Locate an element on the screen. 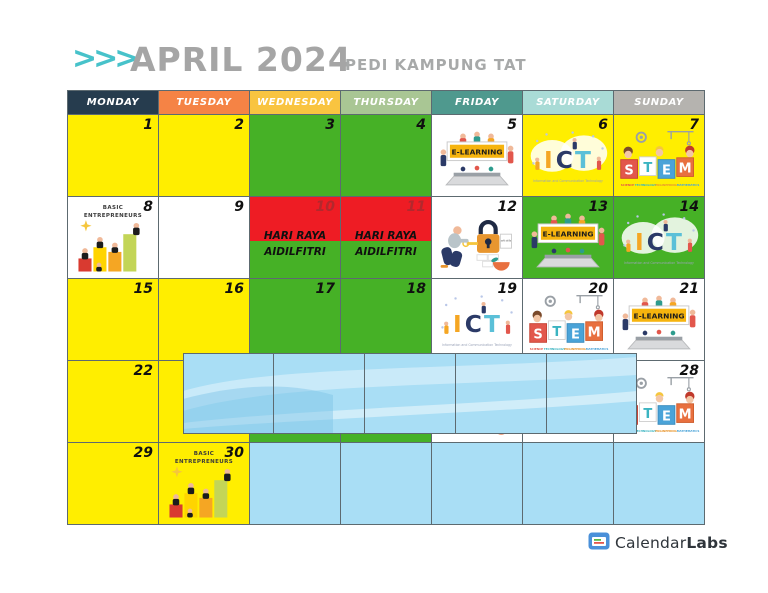  cell-apr-21: 21 E-LEARNING is located at coordinates (659, 319).